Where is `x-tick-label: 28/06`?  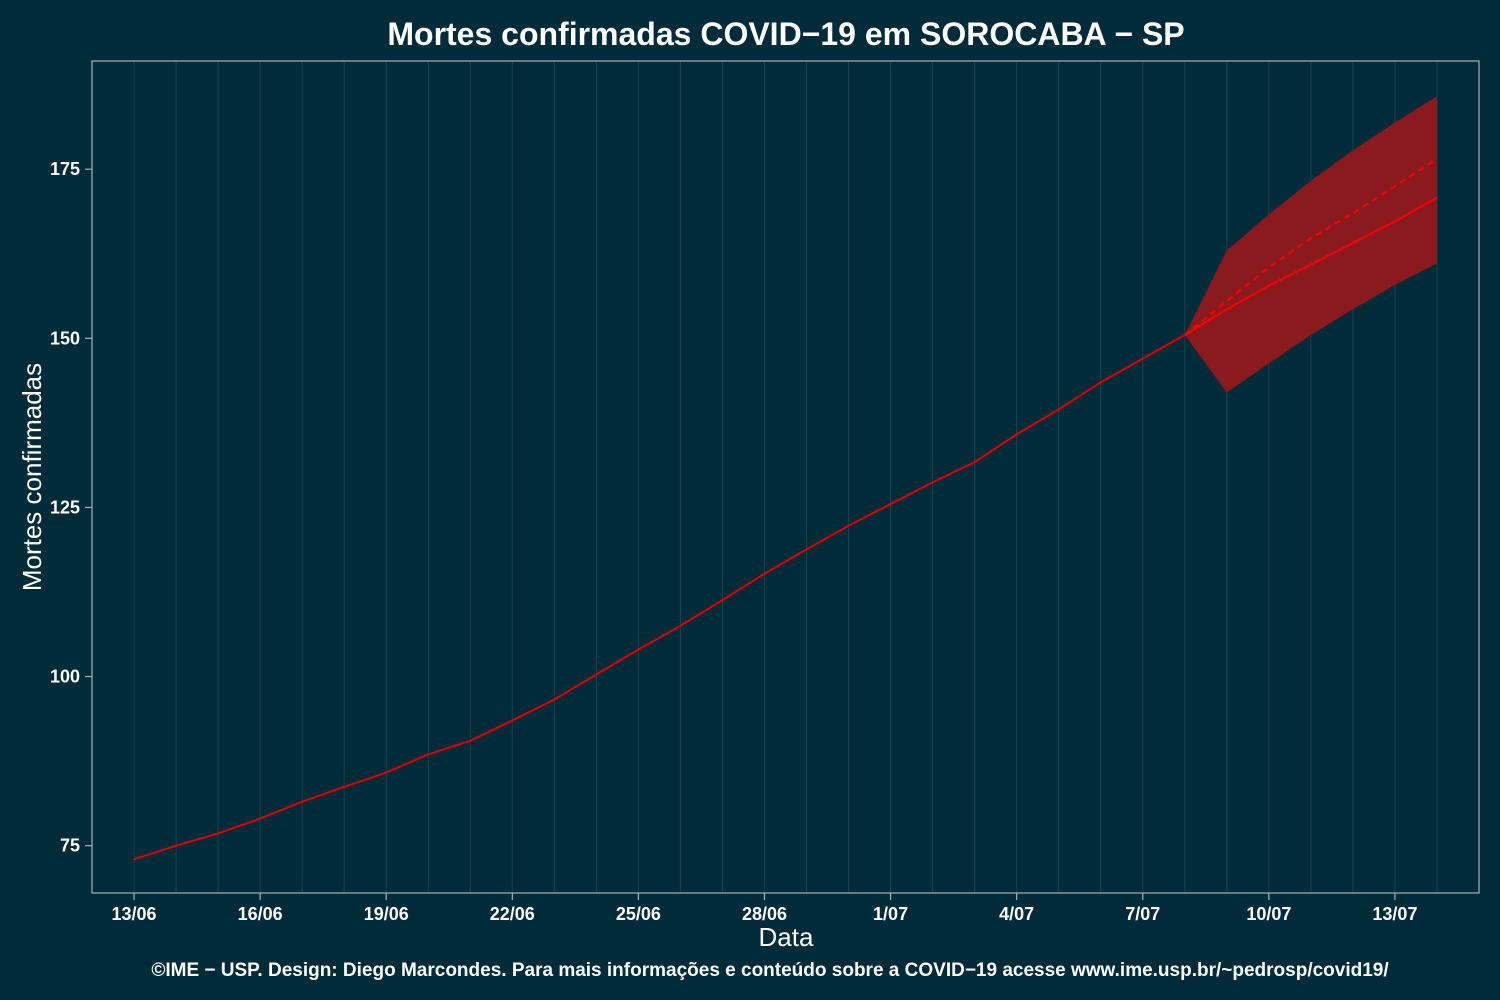 x-tick-label: 28/06 is located at coordinates (764, 914).